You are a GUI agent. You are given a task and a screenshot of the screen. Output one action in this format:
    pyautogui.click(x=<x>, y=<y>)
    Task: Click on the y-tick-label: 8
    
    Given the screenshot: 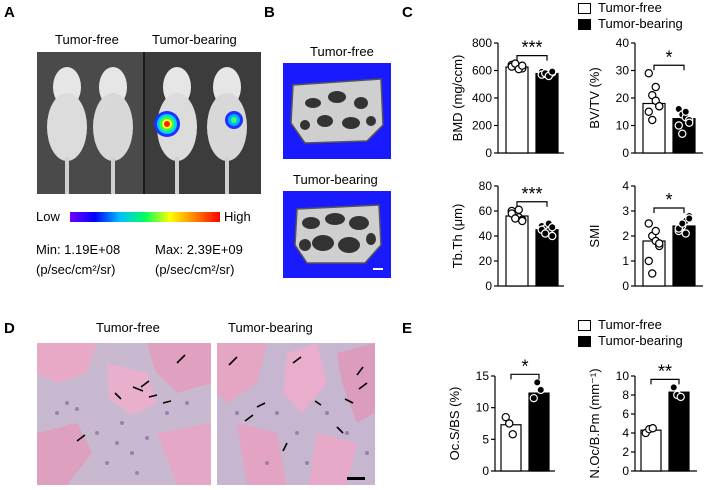 What is the action you would take?
    pyautogui.click(x=625, y=395)
    